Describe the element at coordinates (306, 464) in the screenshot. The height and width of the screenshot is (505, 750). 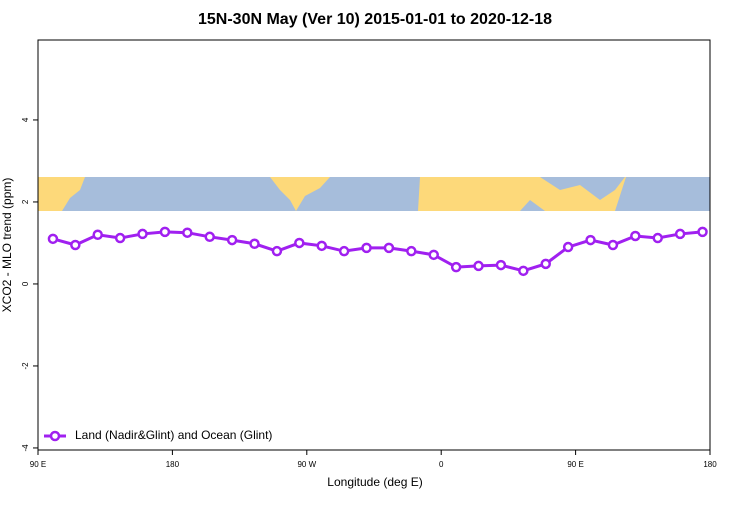
I see `x-tick-label: 90 W` at that location.